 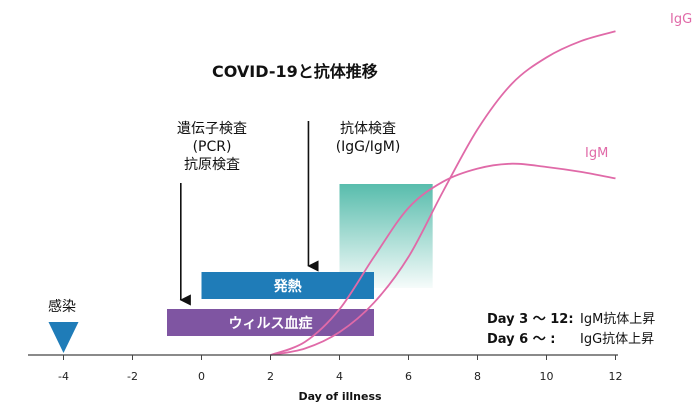 I want to click on note-text-igg: IgG抗体上昇, so click(x=617, y=339).